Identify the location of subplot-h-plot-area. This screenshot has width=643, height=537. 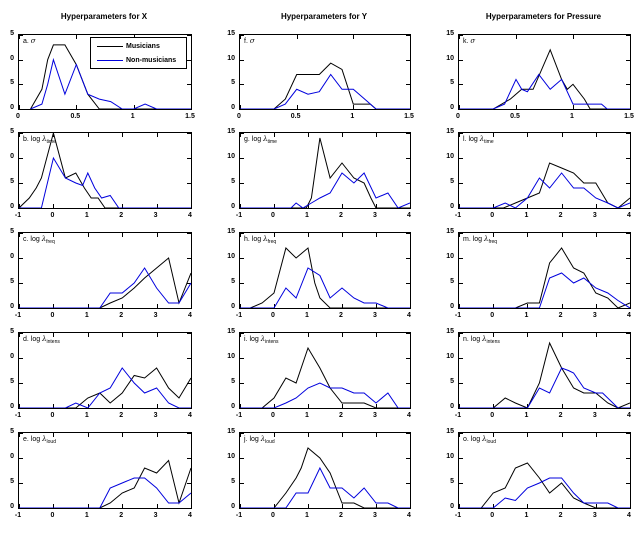
(325, 270).